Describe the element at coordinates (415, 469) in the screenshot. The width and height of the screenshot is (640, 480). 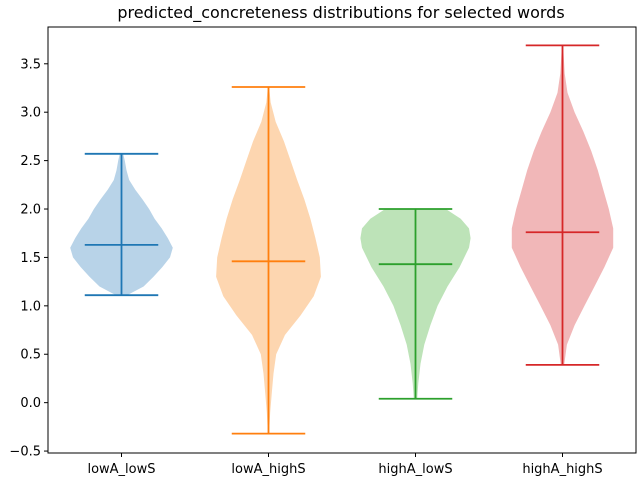
I see `x-tick-label: highA_lowS` at that location.